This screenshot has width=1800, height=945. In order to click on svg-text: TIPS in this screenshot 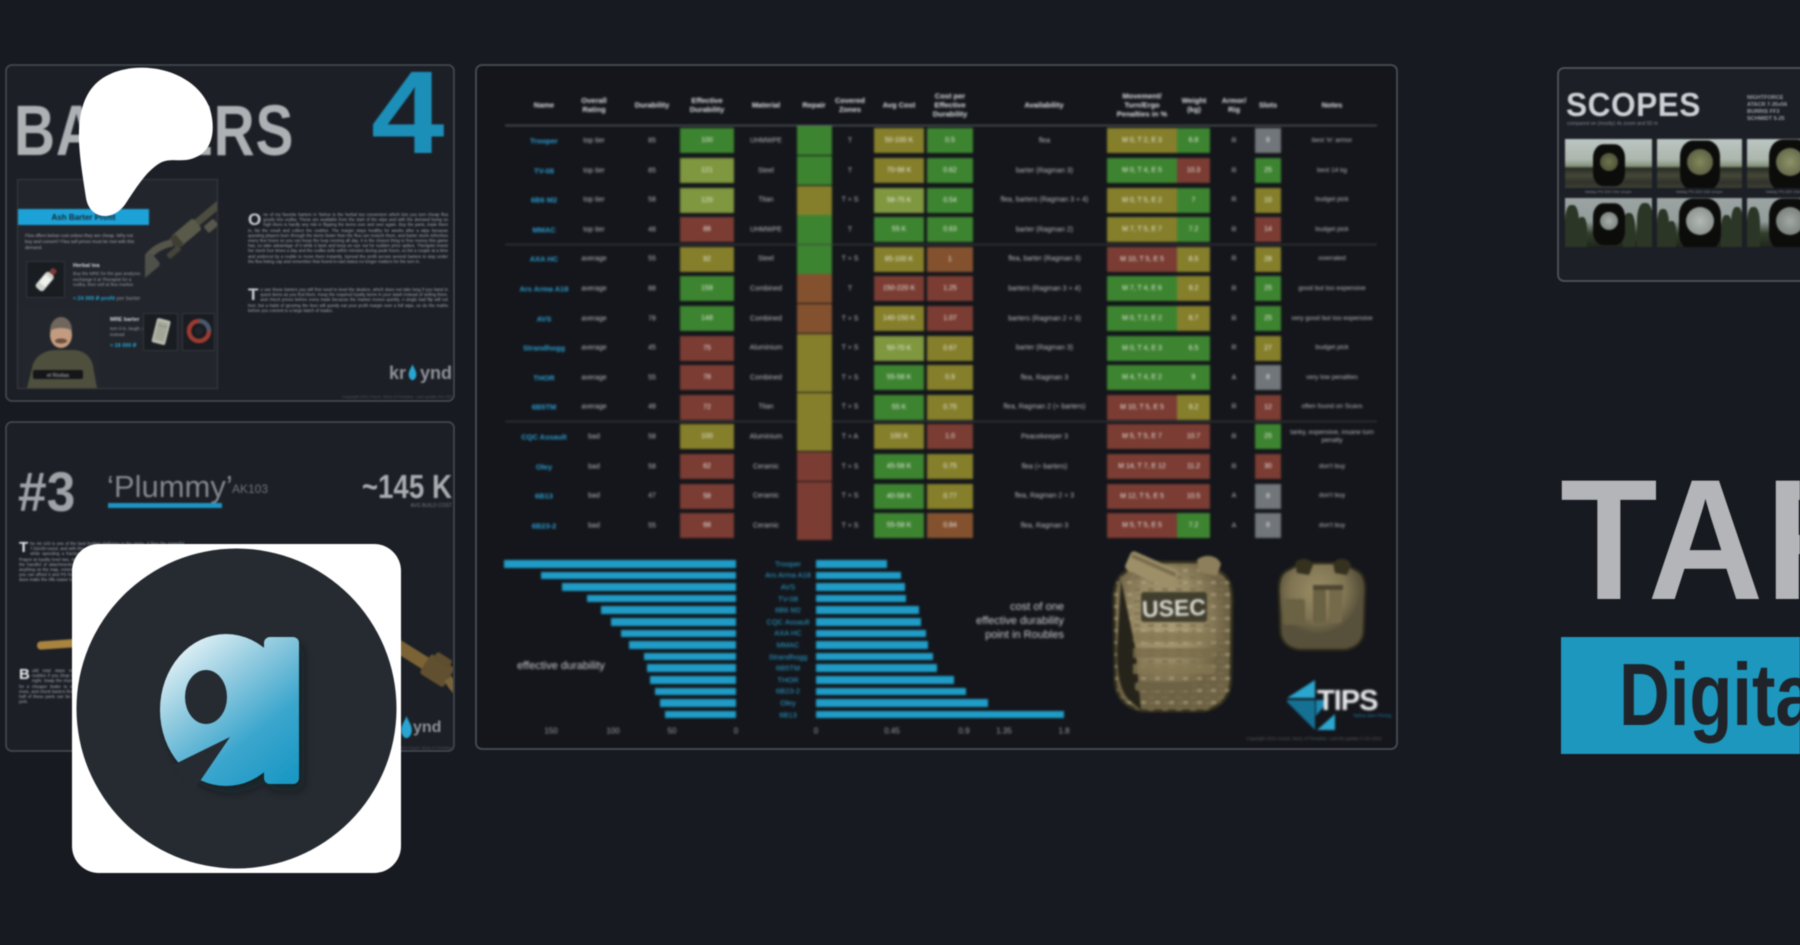, I will do `click(1347, 701)`.